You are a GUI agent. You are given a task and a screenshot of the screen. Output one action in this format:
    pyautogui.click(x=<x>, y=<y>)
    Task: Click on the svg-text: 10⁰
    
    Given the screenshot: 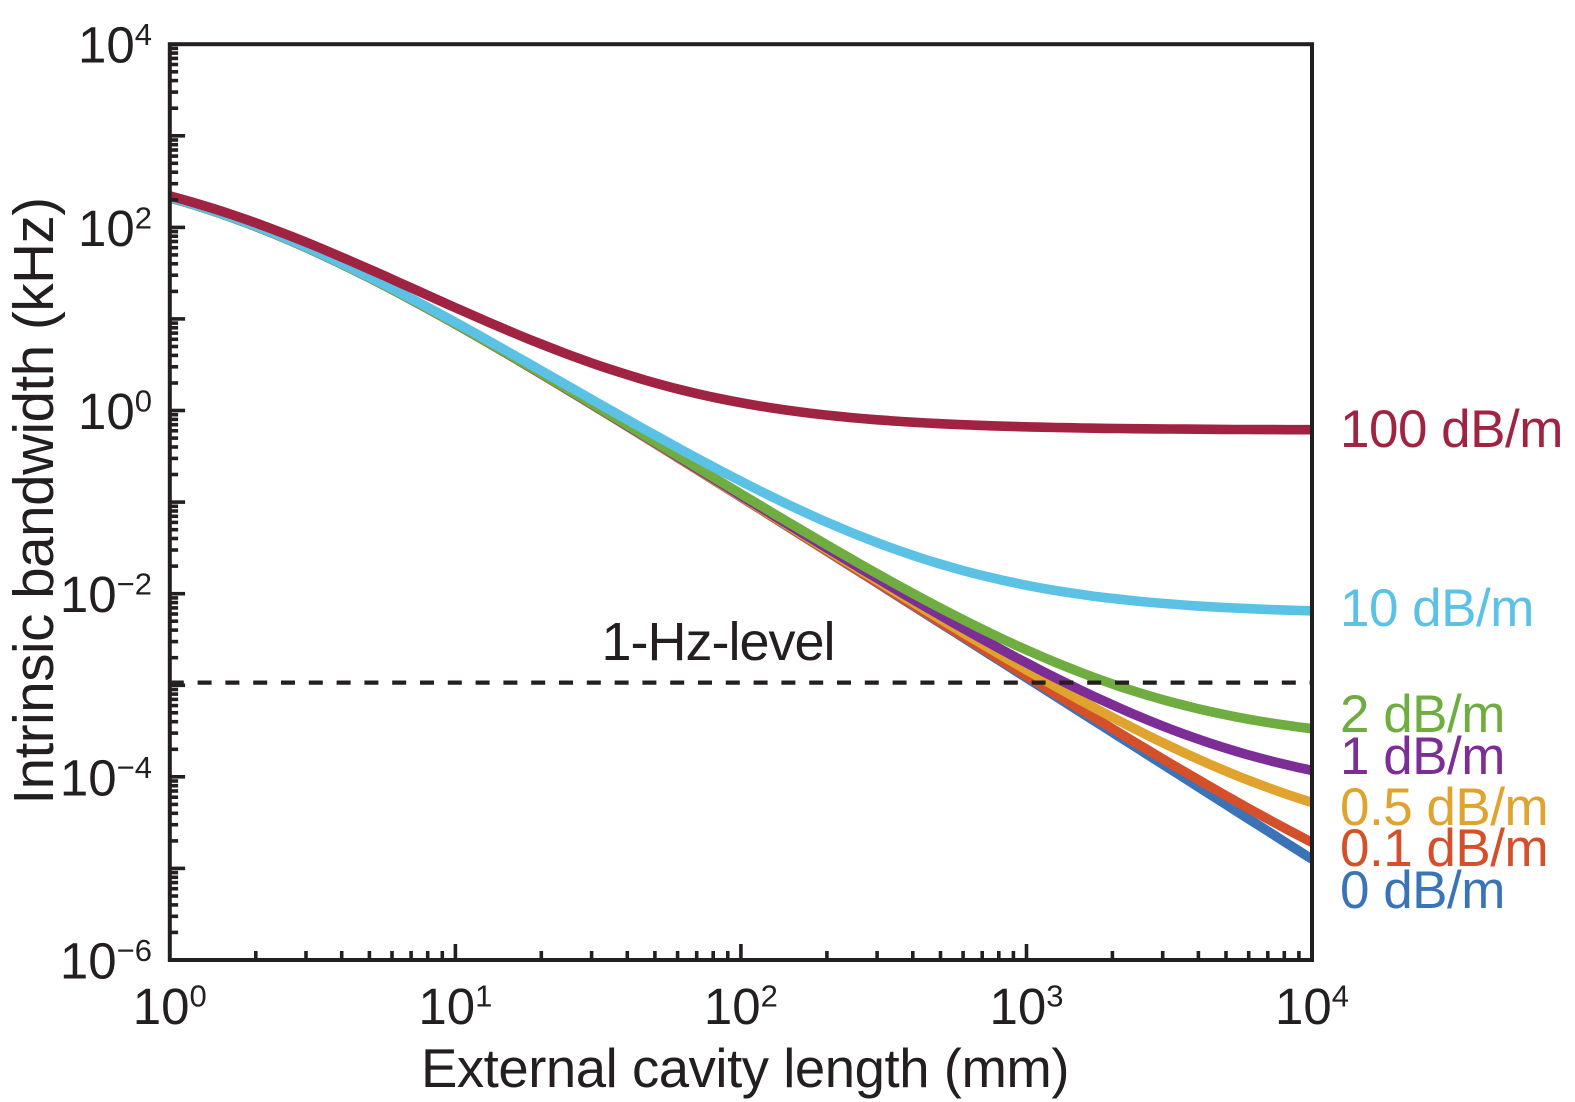 What is the action you would take?
    pyautogui.click(x=115, y=411)
    